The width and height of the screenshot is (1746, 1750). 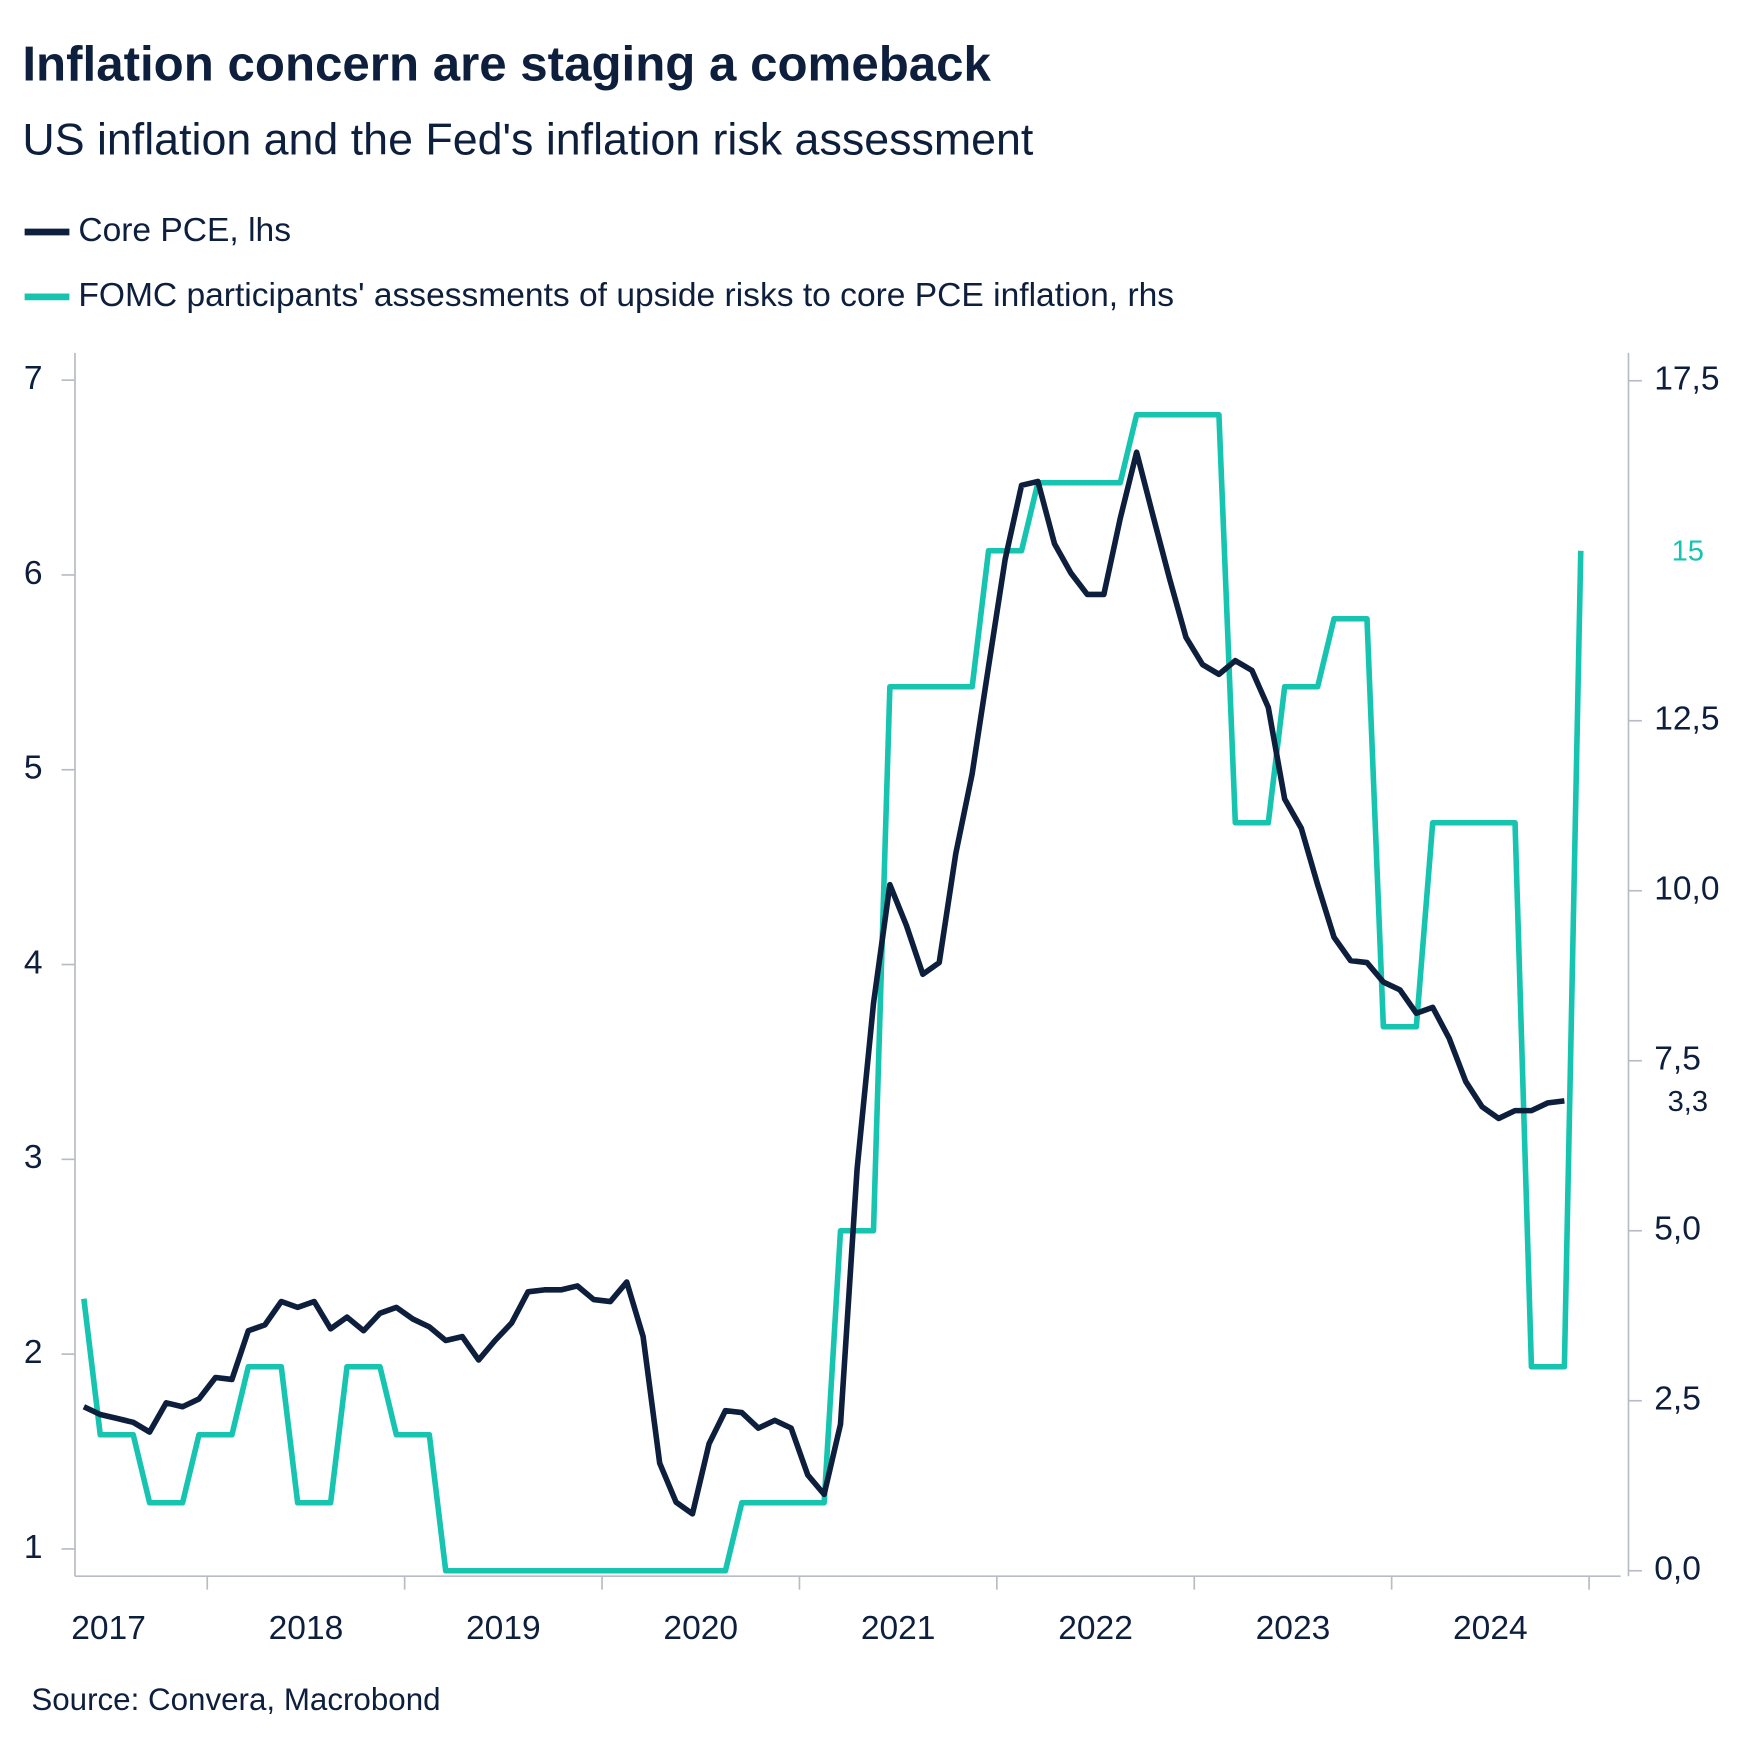 What do you see at coordinates (700, 1628) in the screenshot?
I see `x-tick-label: 2020` at bounding box center [700, 1628].